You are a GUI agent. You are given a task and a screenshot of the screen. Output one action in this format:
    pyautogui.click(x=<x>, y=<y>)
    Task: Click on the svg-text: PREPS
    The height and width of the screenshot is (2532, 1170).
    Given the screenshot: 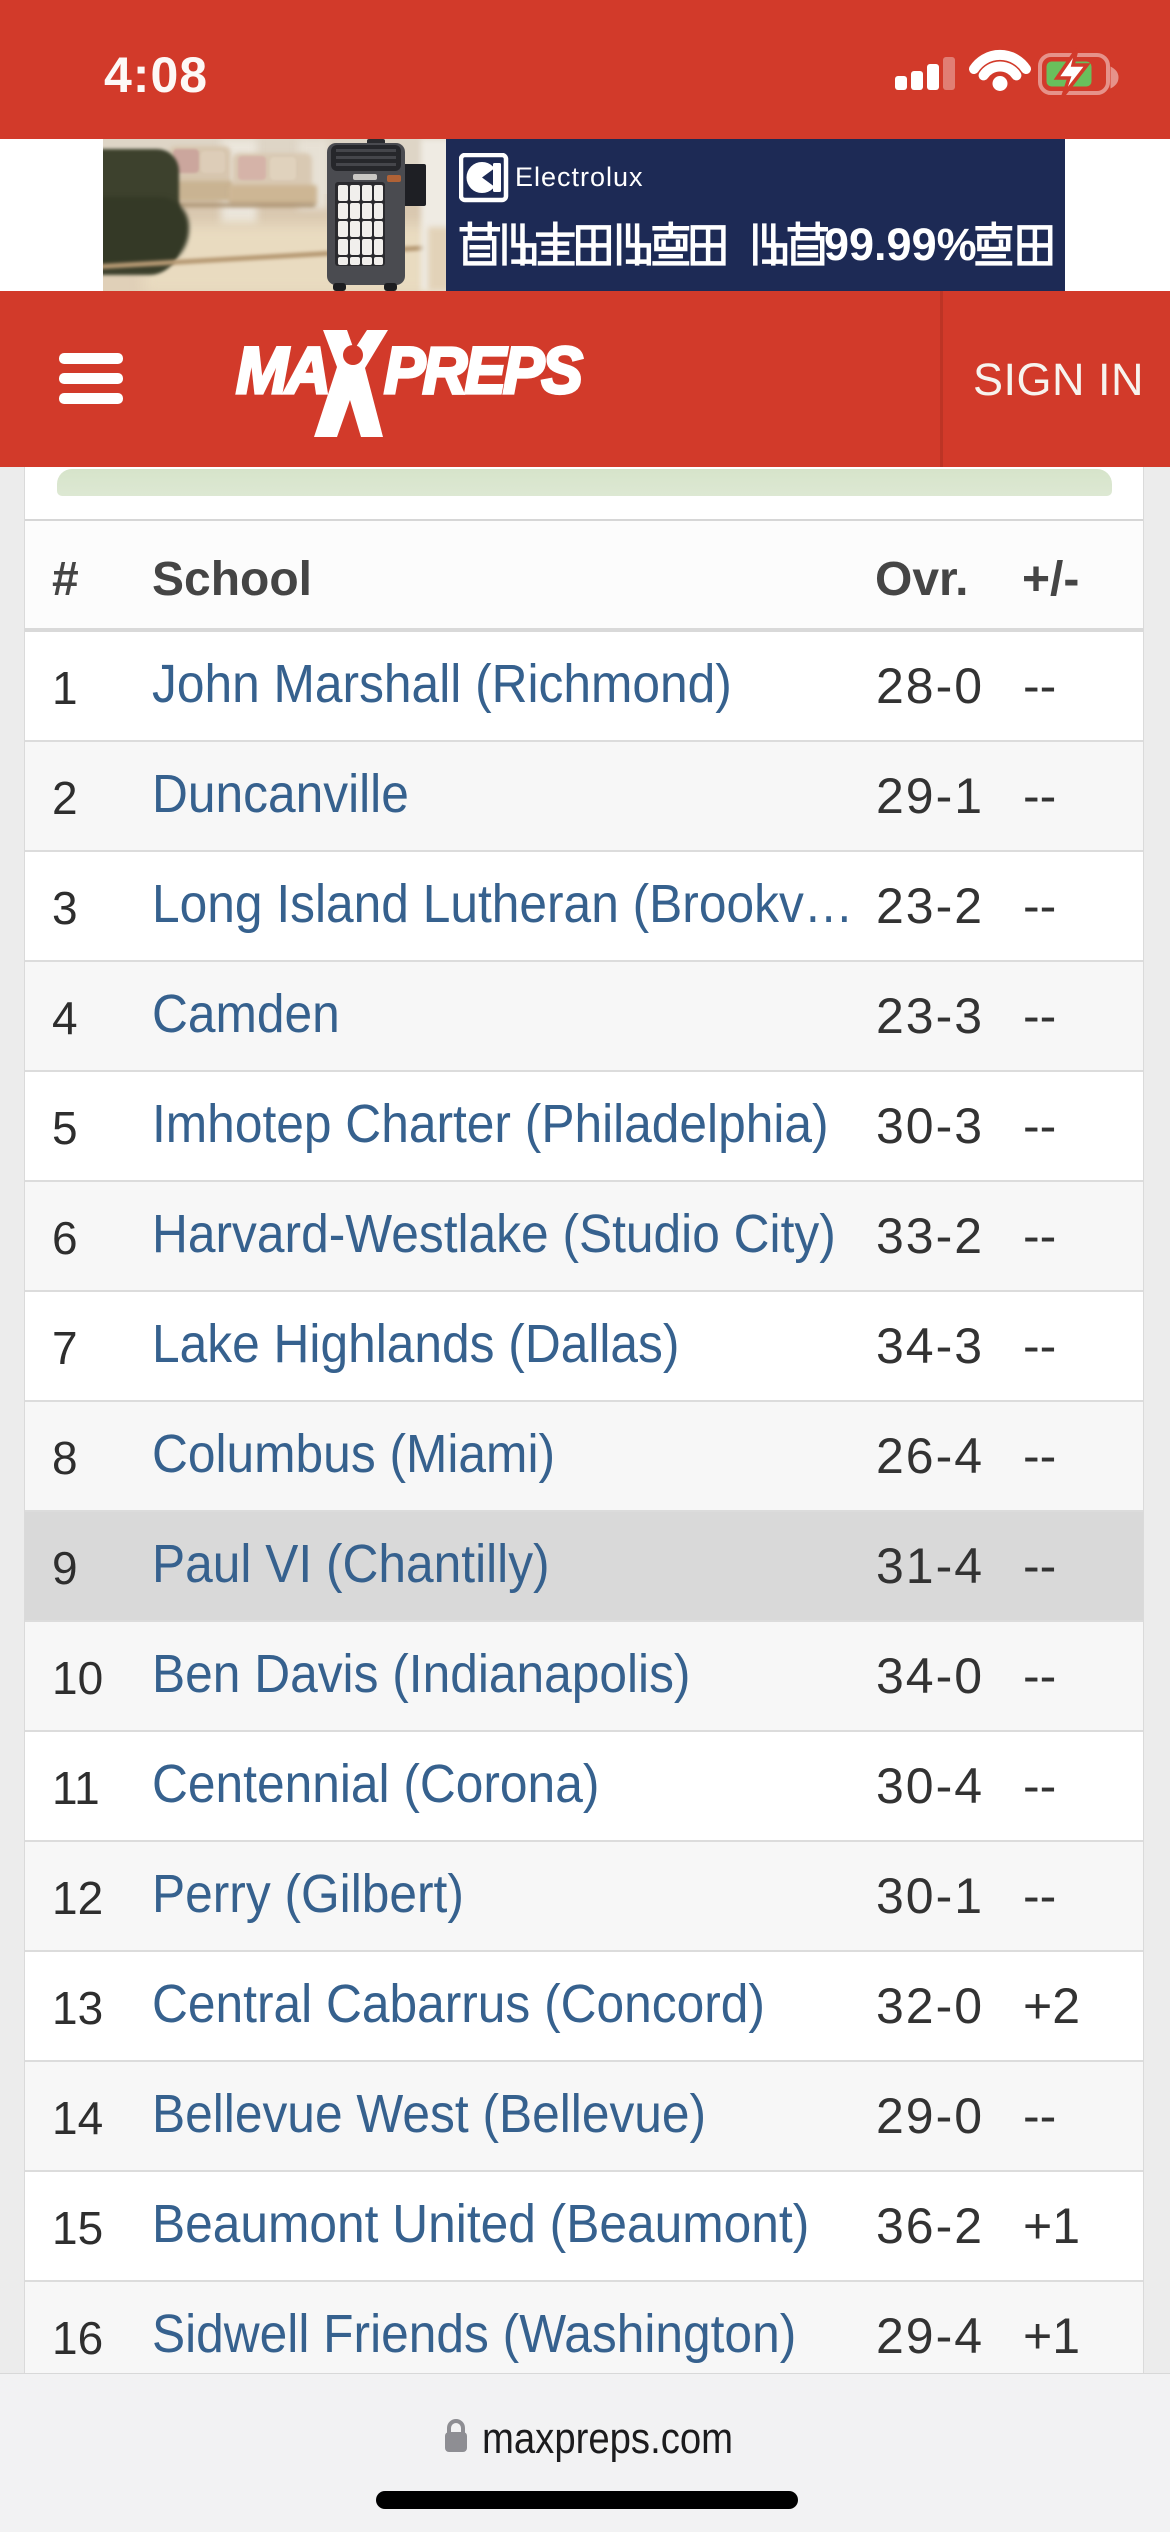 What is the action you would take?
    pyautogui.click(x=483, y=370)
    